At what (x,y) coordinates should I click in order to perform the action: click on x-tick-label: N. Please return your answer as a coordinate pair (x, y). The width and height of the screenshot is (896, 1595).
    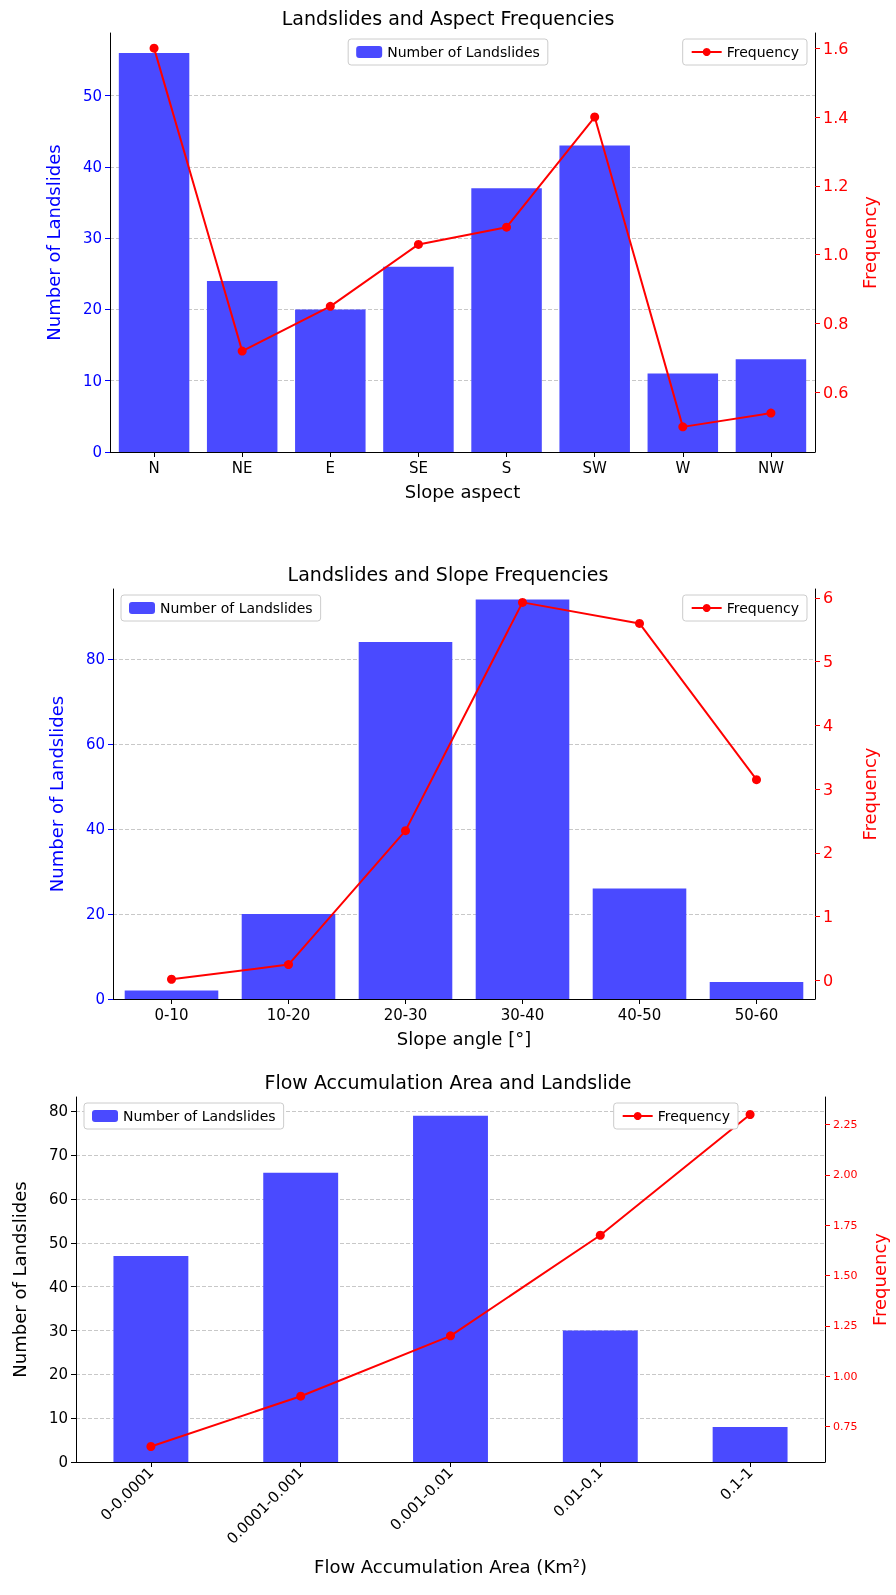
    Looking at the image, I should click on (154, 467).